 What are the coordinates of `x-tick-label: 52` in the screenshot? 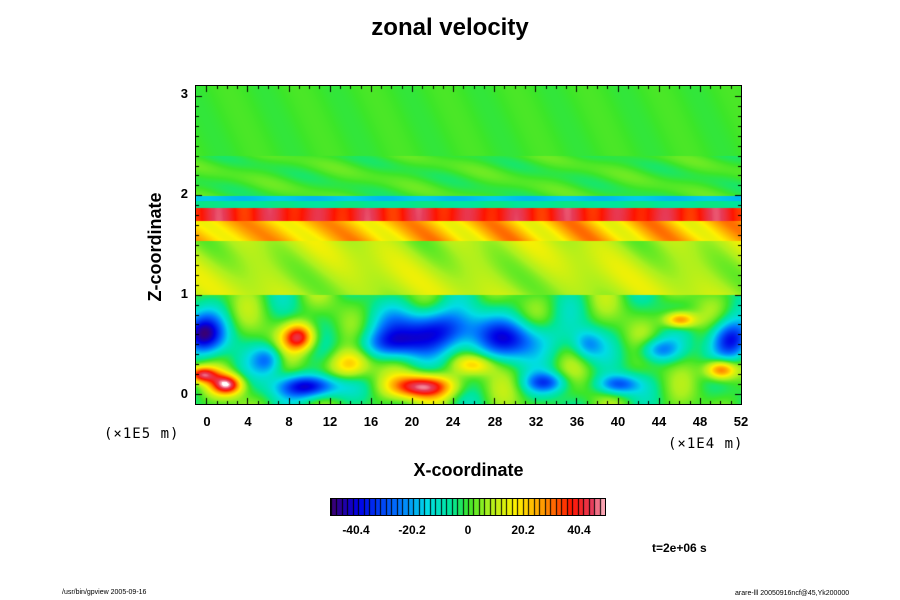 It's located at (741, 421).